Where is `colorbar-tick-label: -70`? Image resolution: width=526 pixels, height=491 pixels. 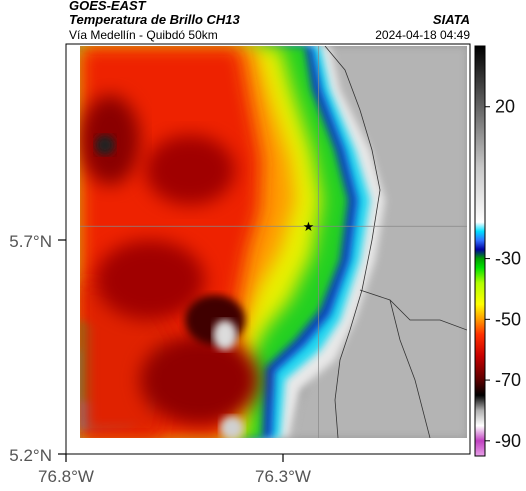 colorbar-tick-label: -70 is located at coordinates (508, 380).